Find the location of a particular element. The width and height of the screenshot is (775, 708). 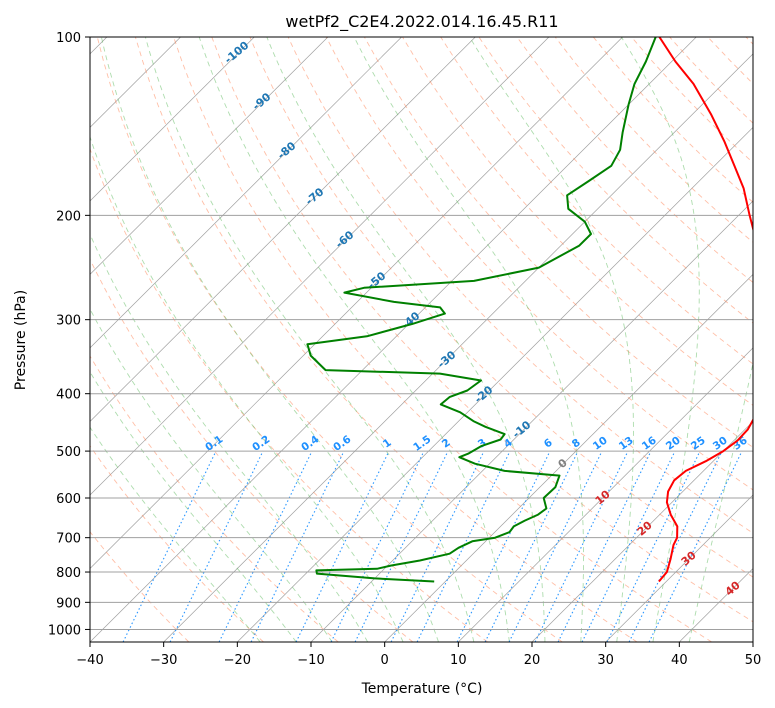

x-tick-label: −30 is located at coordinates (163, 660).